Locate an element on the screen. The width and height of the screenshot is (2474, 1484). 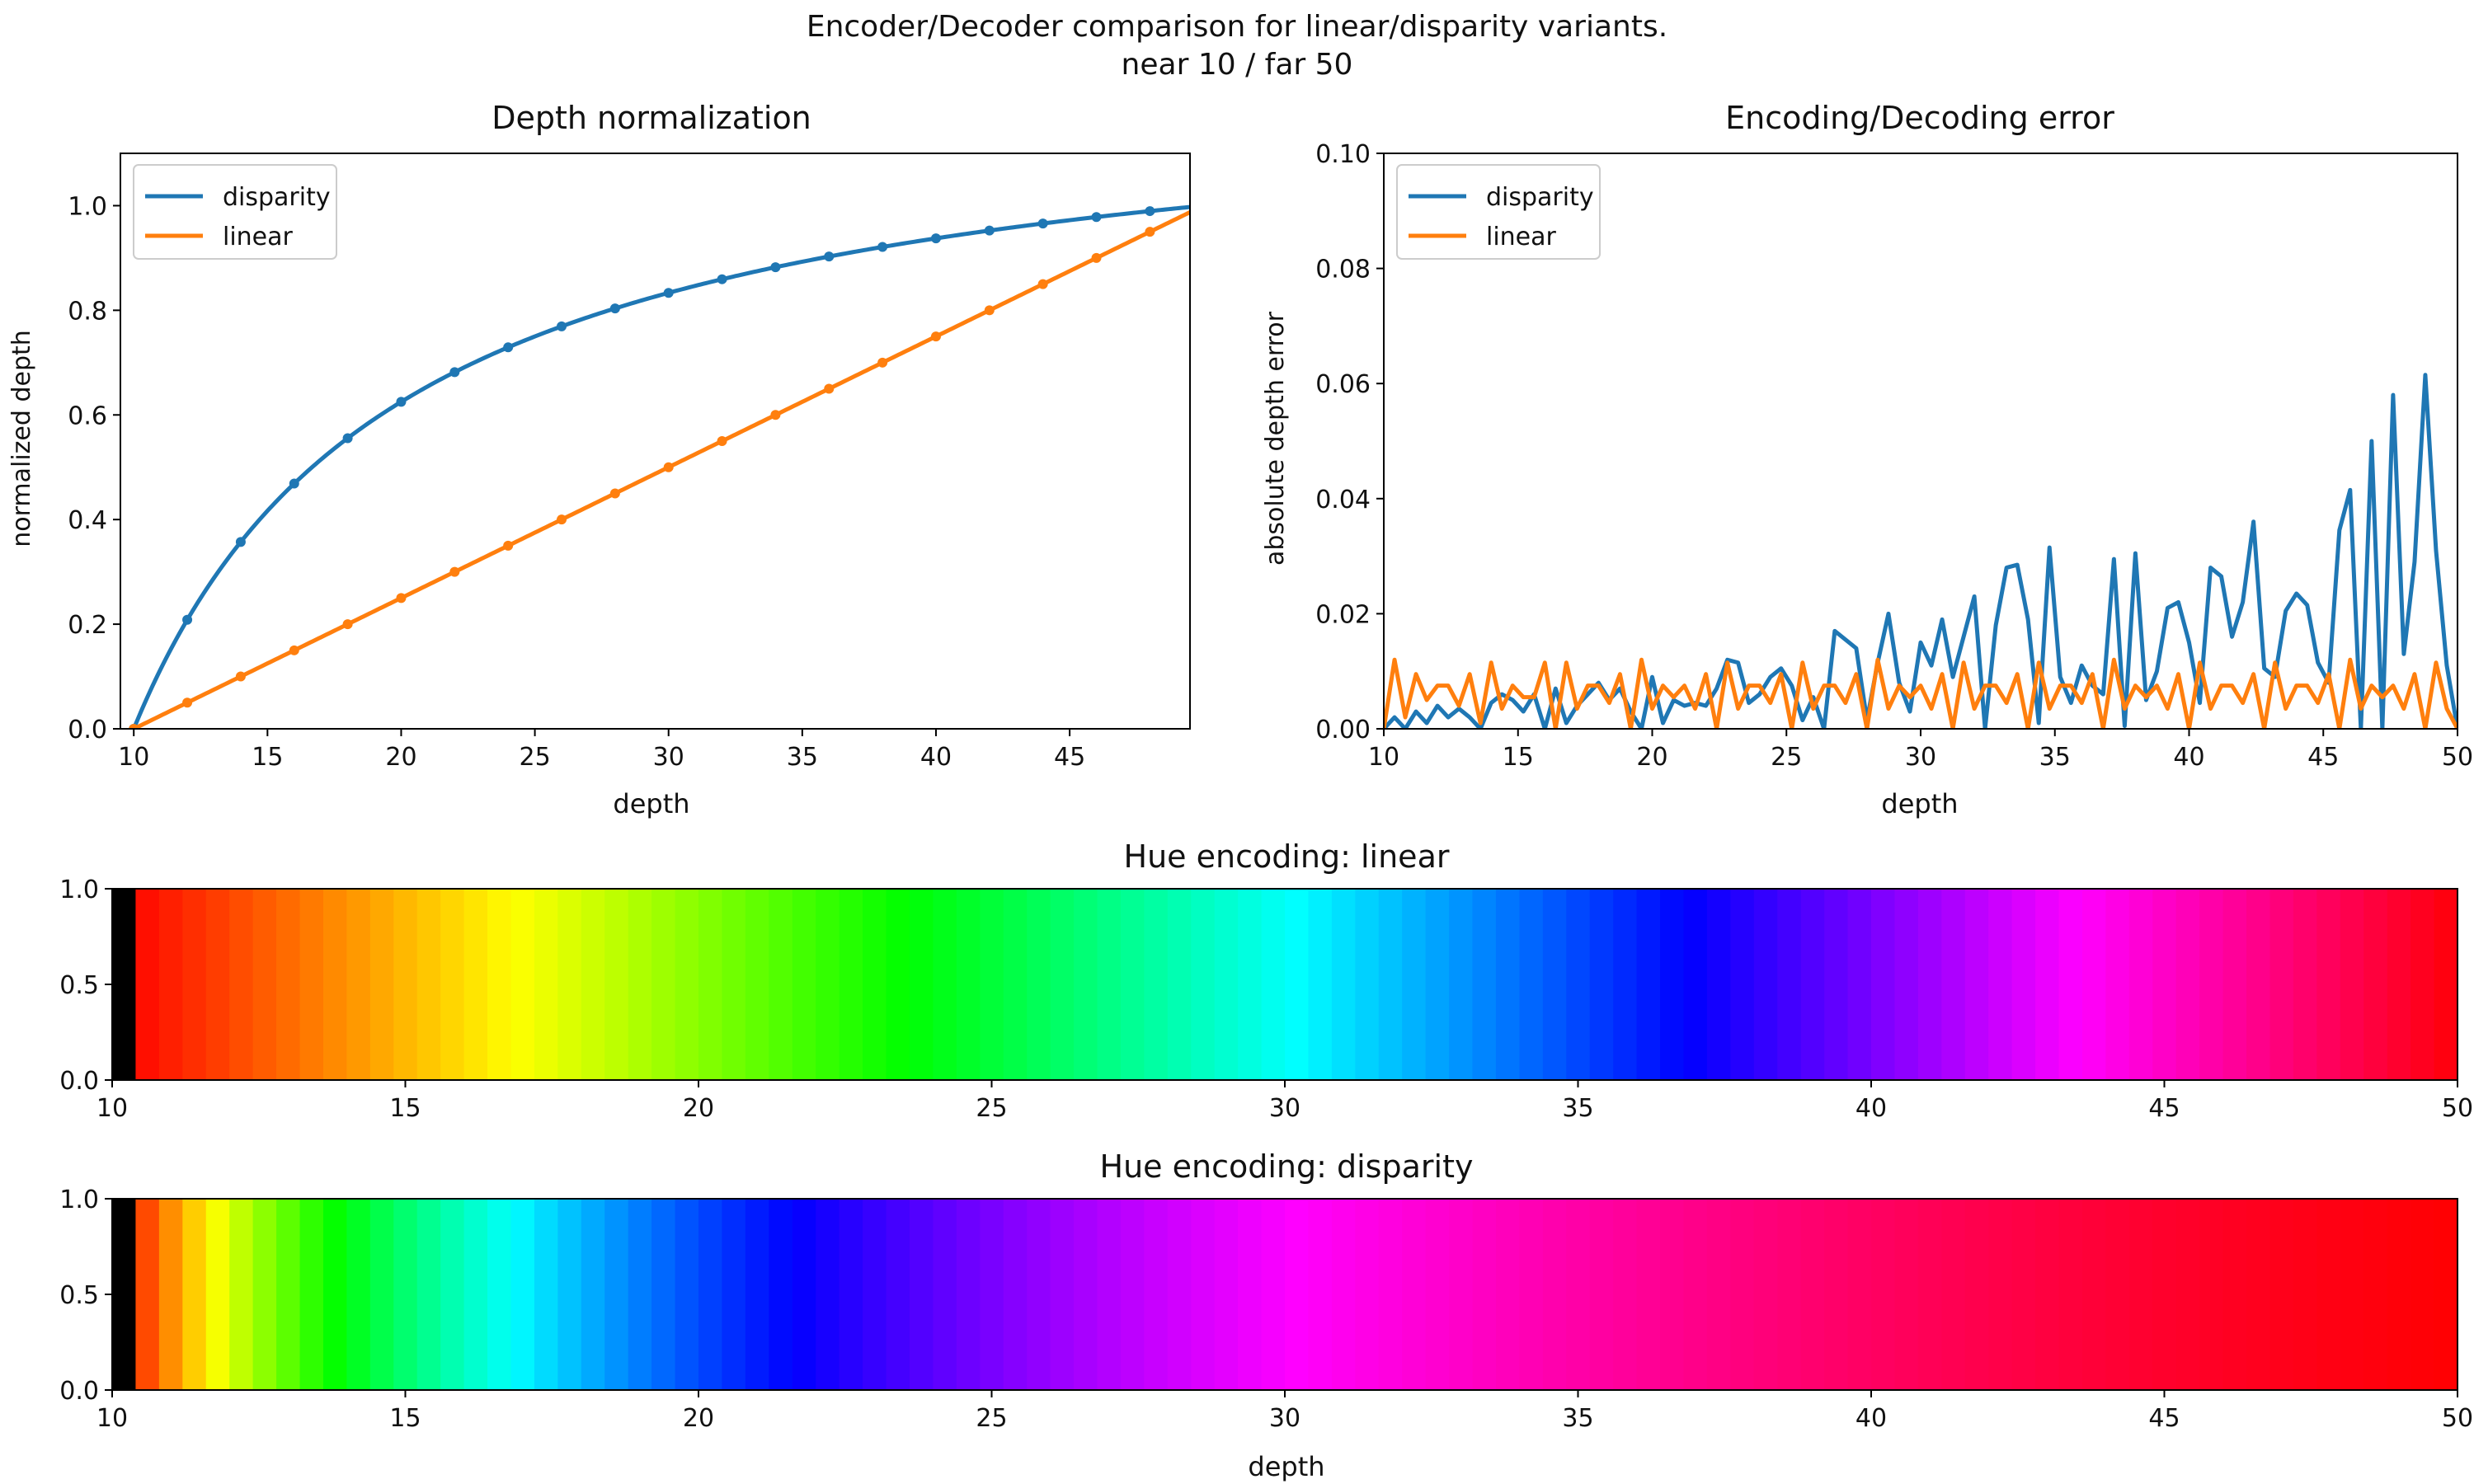
depth-normalization-ytick-label: 0.8 is located at coordinates (87, 311).